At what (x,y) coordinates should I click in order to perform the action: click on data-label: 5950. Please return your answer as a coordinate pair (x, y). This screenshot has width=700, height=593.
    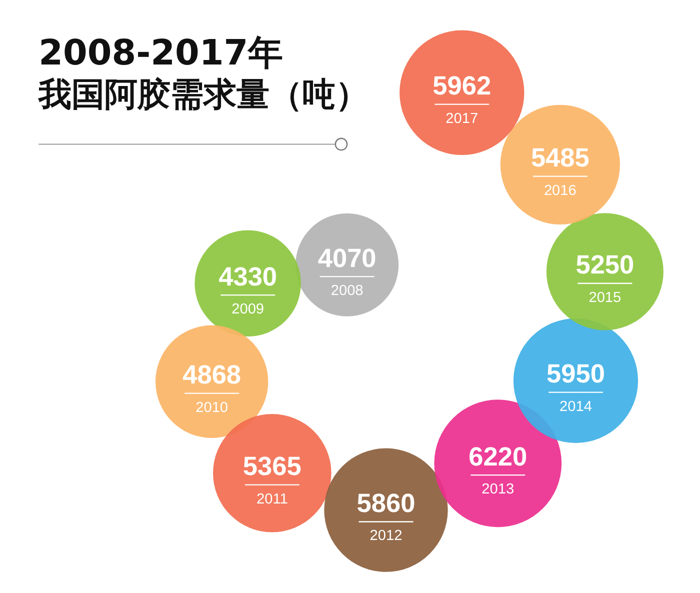
    Looking at the image, I should click on (575, 373).